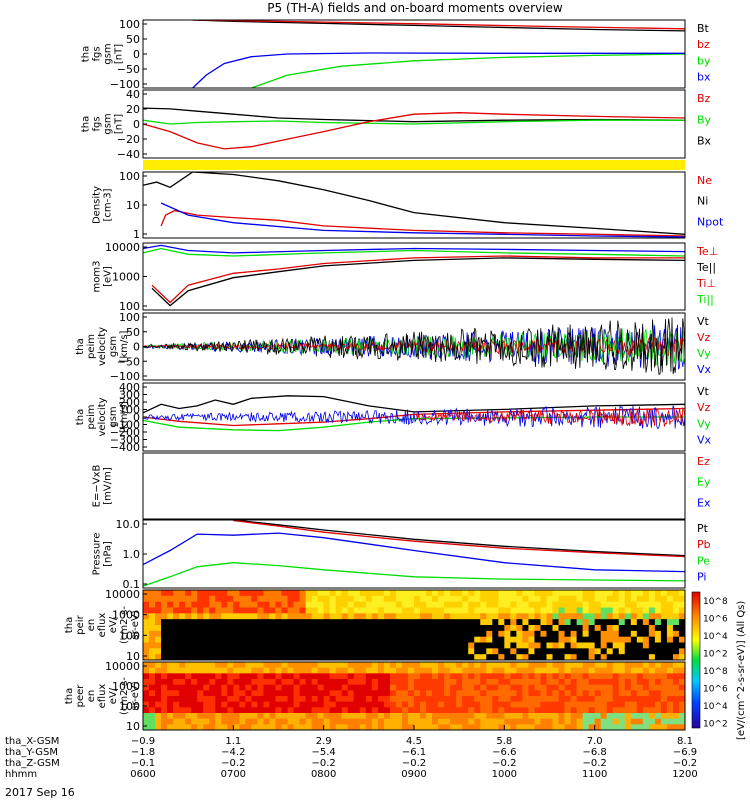  Describe the element at coordinates (129, 387) in the screenshot. I see `y-tick-label: 400` at that location.